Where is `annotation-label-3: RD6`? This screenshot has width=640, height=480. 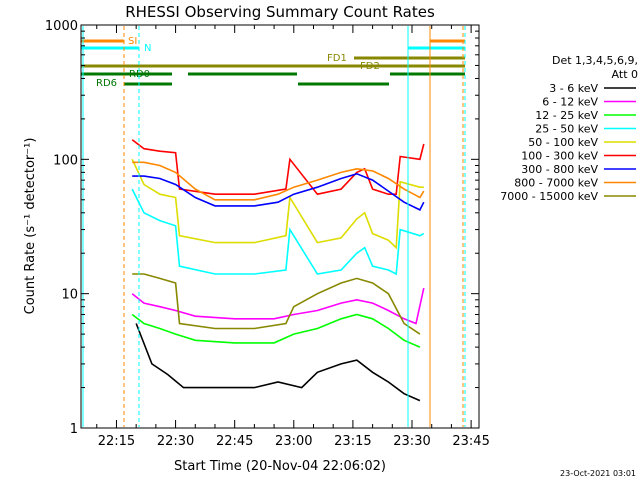 annotation-label-3: RD6 is located at coordinates (106, 83).